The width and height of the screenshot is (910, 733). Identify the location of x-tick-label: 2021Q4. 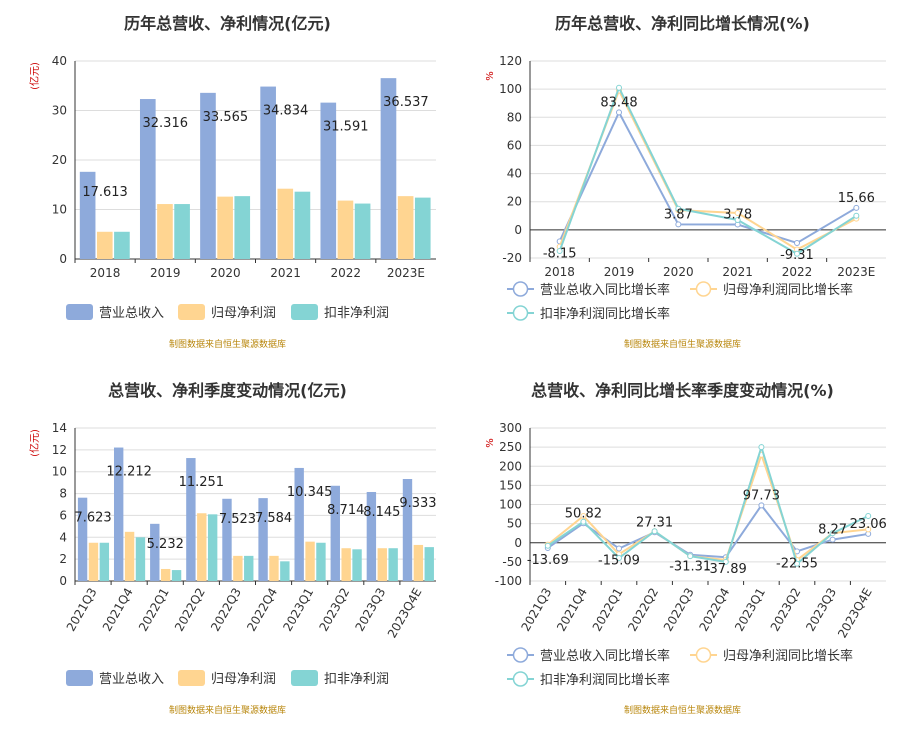
(572, 610).